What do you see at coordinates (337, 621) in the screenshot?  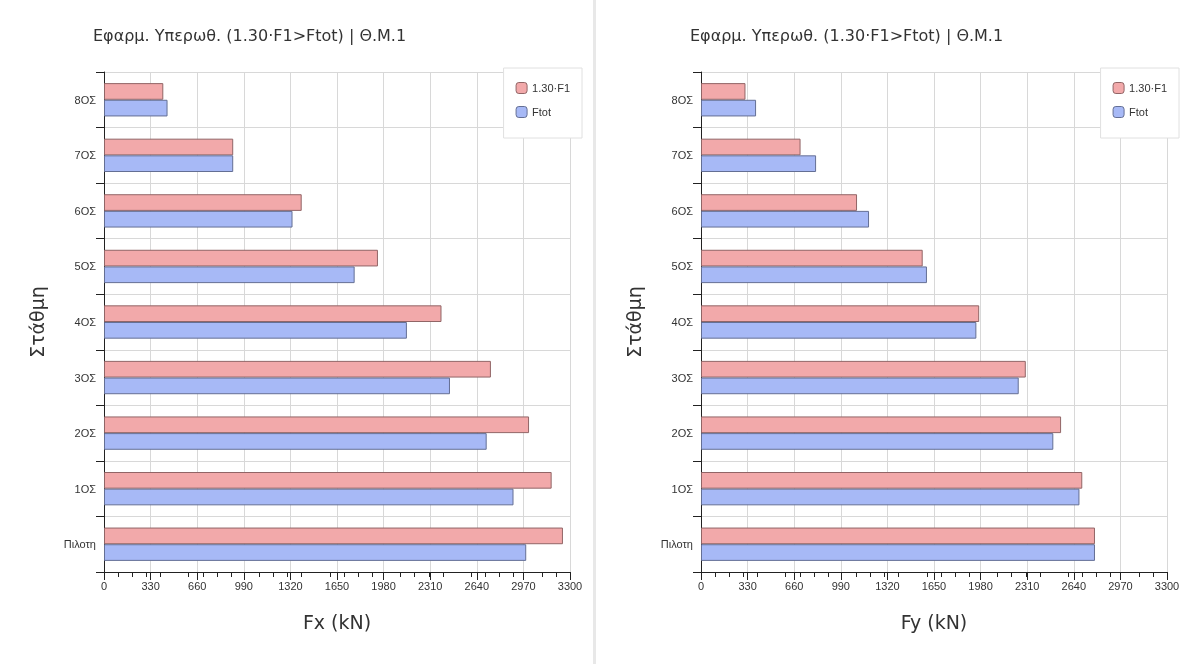 I see `x-axis-title: Fx (kN)` at bounding box center [337, 621].